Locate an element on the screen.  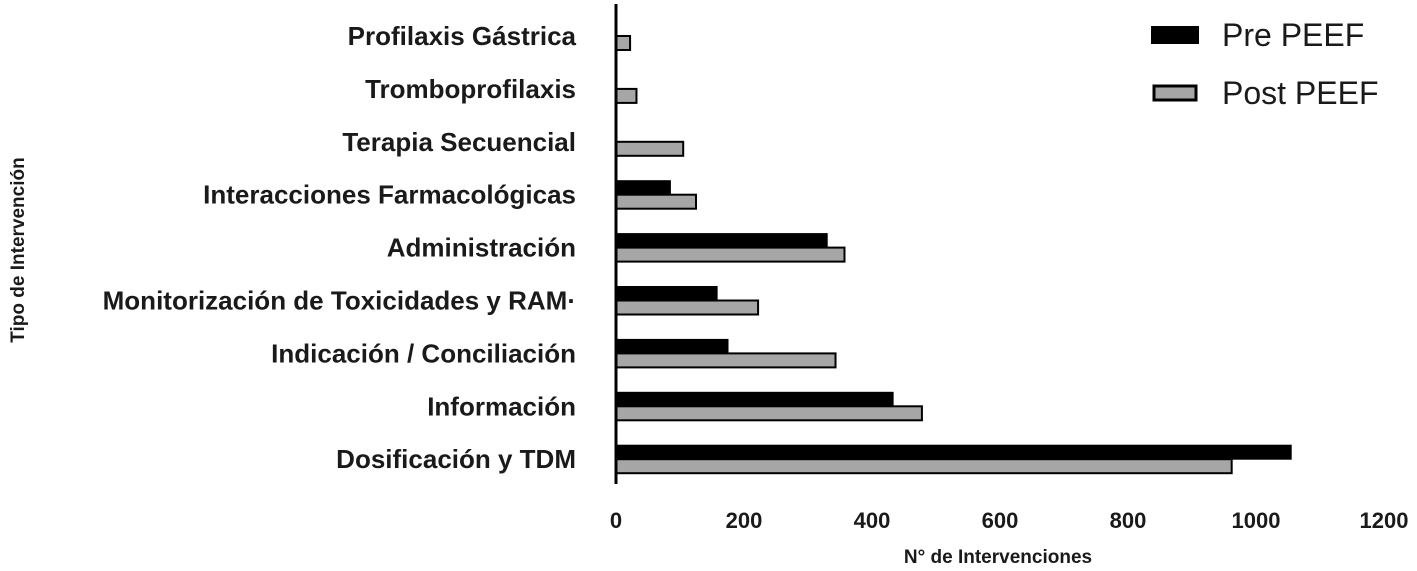
legend-label-post: Post PEEF is located at coordinates (1300, 93).